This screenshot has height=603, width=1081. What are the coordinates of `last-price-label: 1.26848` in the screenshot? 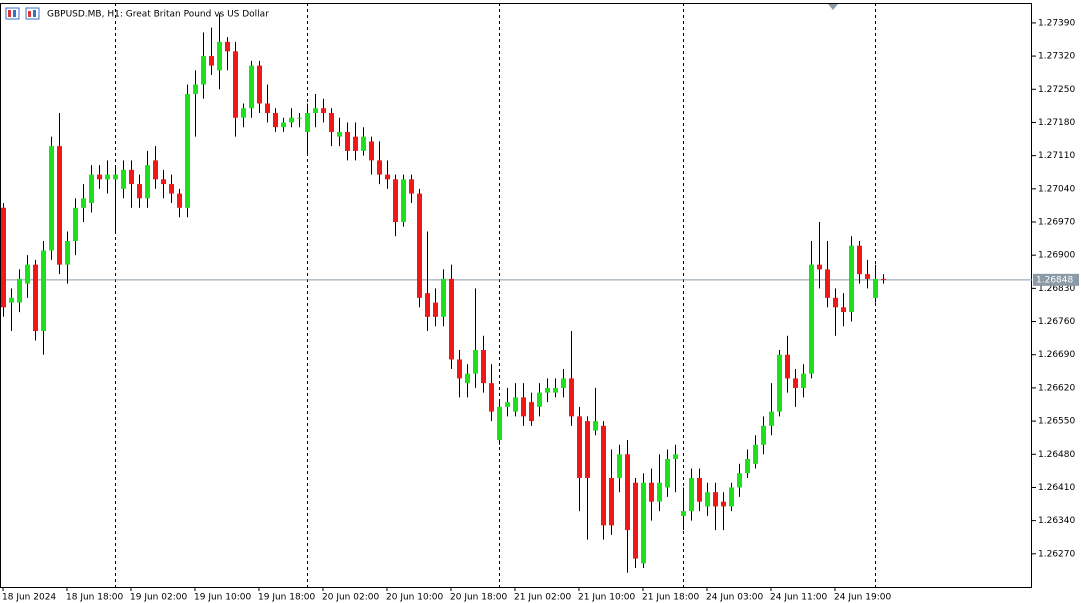 It's located at (1054, 280).